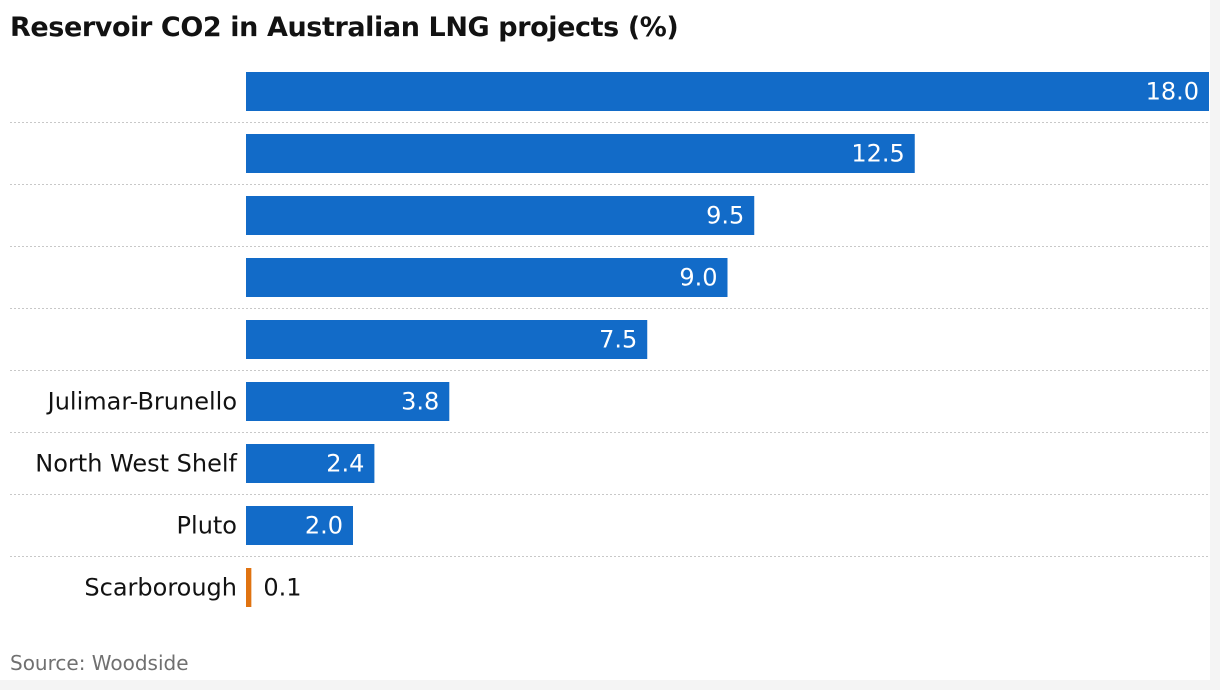 The height and width of the screenshot is (690, 1220). What do you see at coordinates (725, 216) in the screenshot?
I see `value-label-row-3: 9.5` at bounding box center [725, 216].